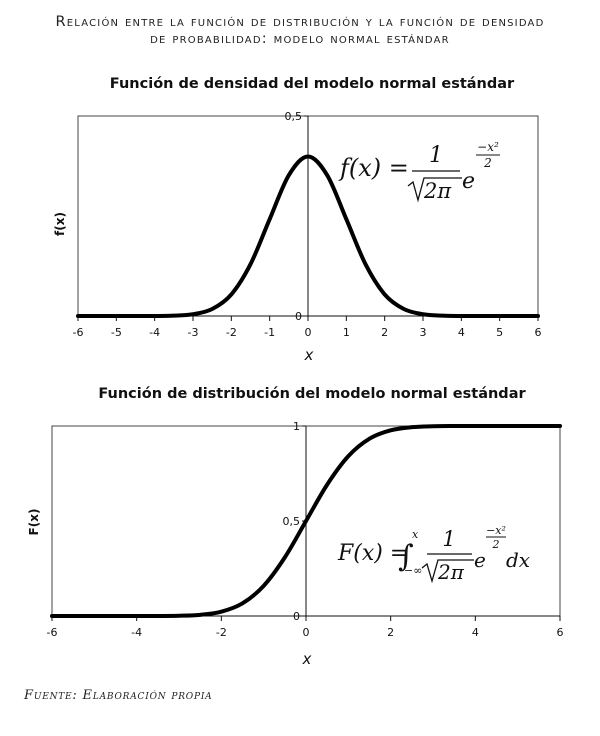 The image size is (600, 736). I want to click on distribution-y-tick-label: 1, so click(296, 426).